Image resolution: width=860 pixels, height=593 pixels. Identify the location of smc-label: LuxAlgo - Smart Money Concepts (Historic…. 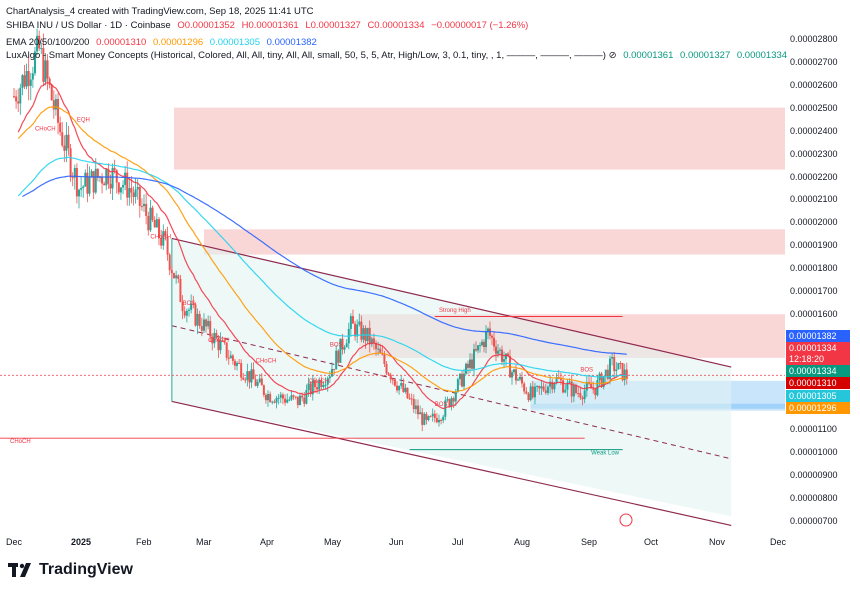
(311, 55).